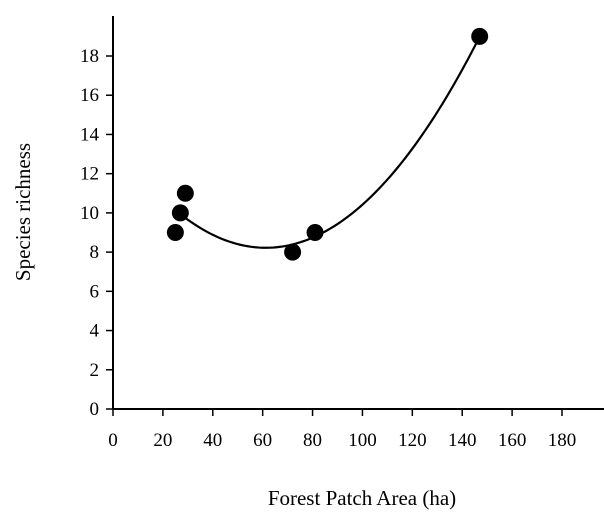 The height and width of the screenshot is (514, 604). I want to click on y-tick-label: 18, so click(89, 56).